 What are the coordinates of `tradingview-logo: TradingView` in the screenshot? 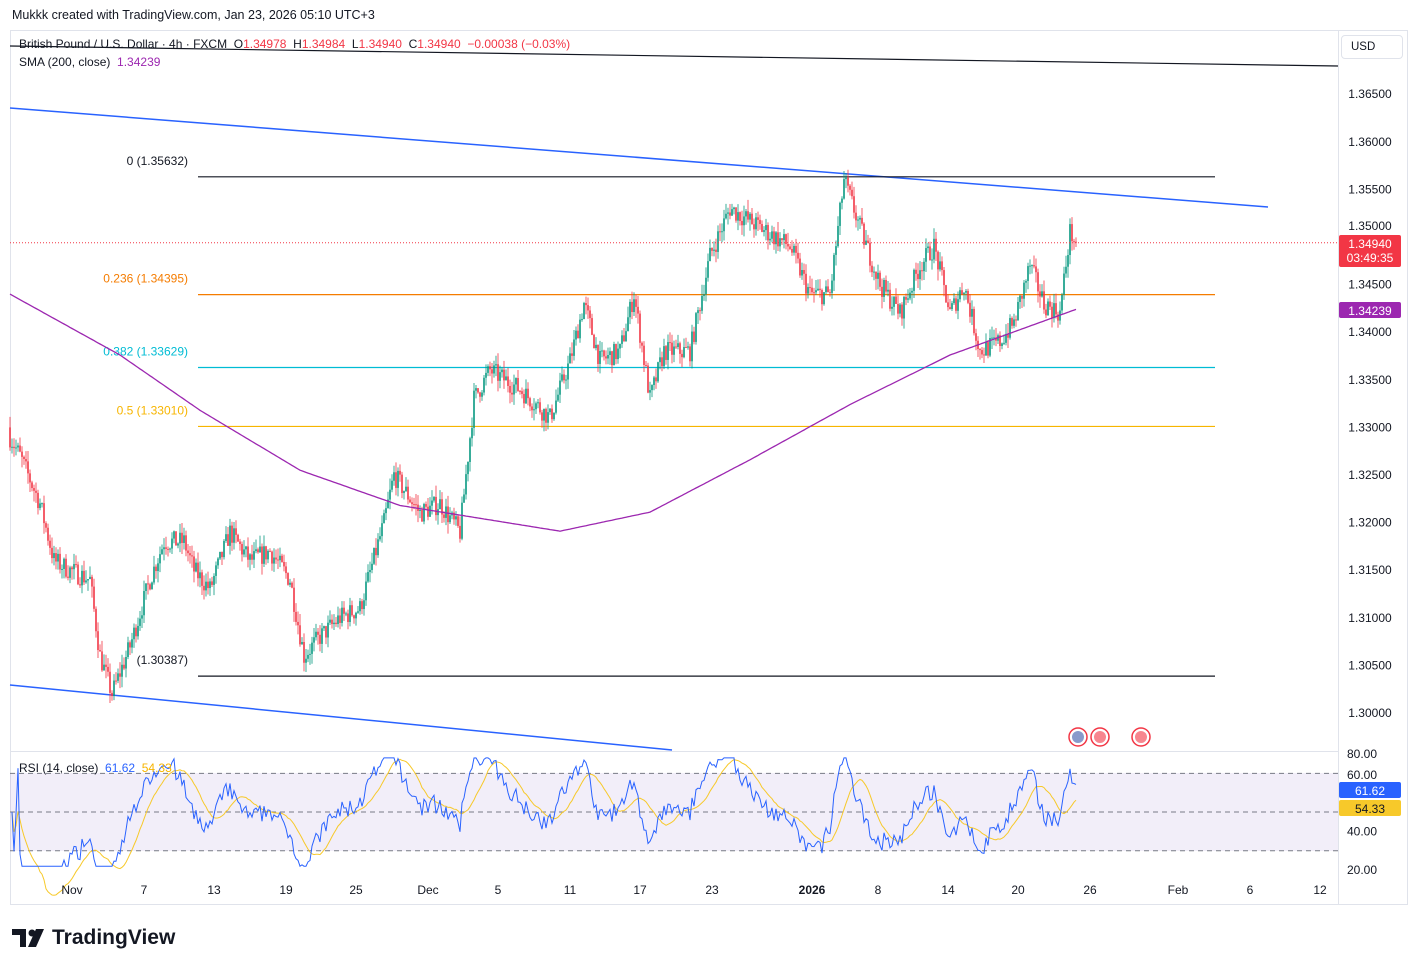 It's located at (93, 938).